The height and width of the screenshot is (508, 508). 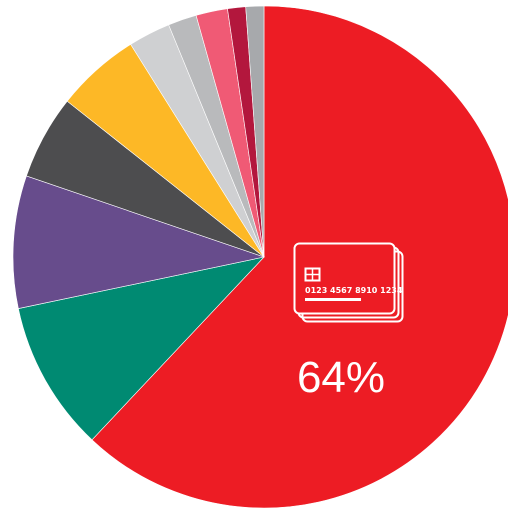 What do you see at coordinates (348, 282) in the screenshot?
I see `credit-card-icon: 0123 4567 8910 1234` at bounding box center [348, 282].